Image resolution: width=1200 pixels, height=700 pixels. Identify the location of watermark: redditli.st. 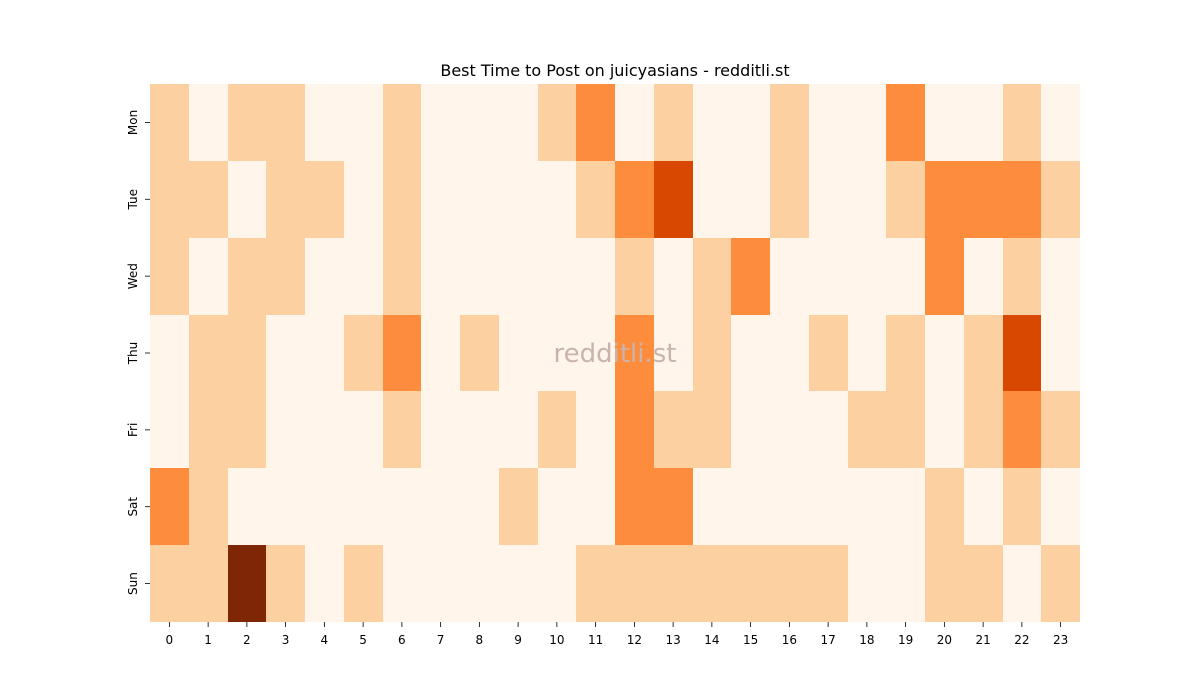
(615, 354).